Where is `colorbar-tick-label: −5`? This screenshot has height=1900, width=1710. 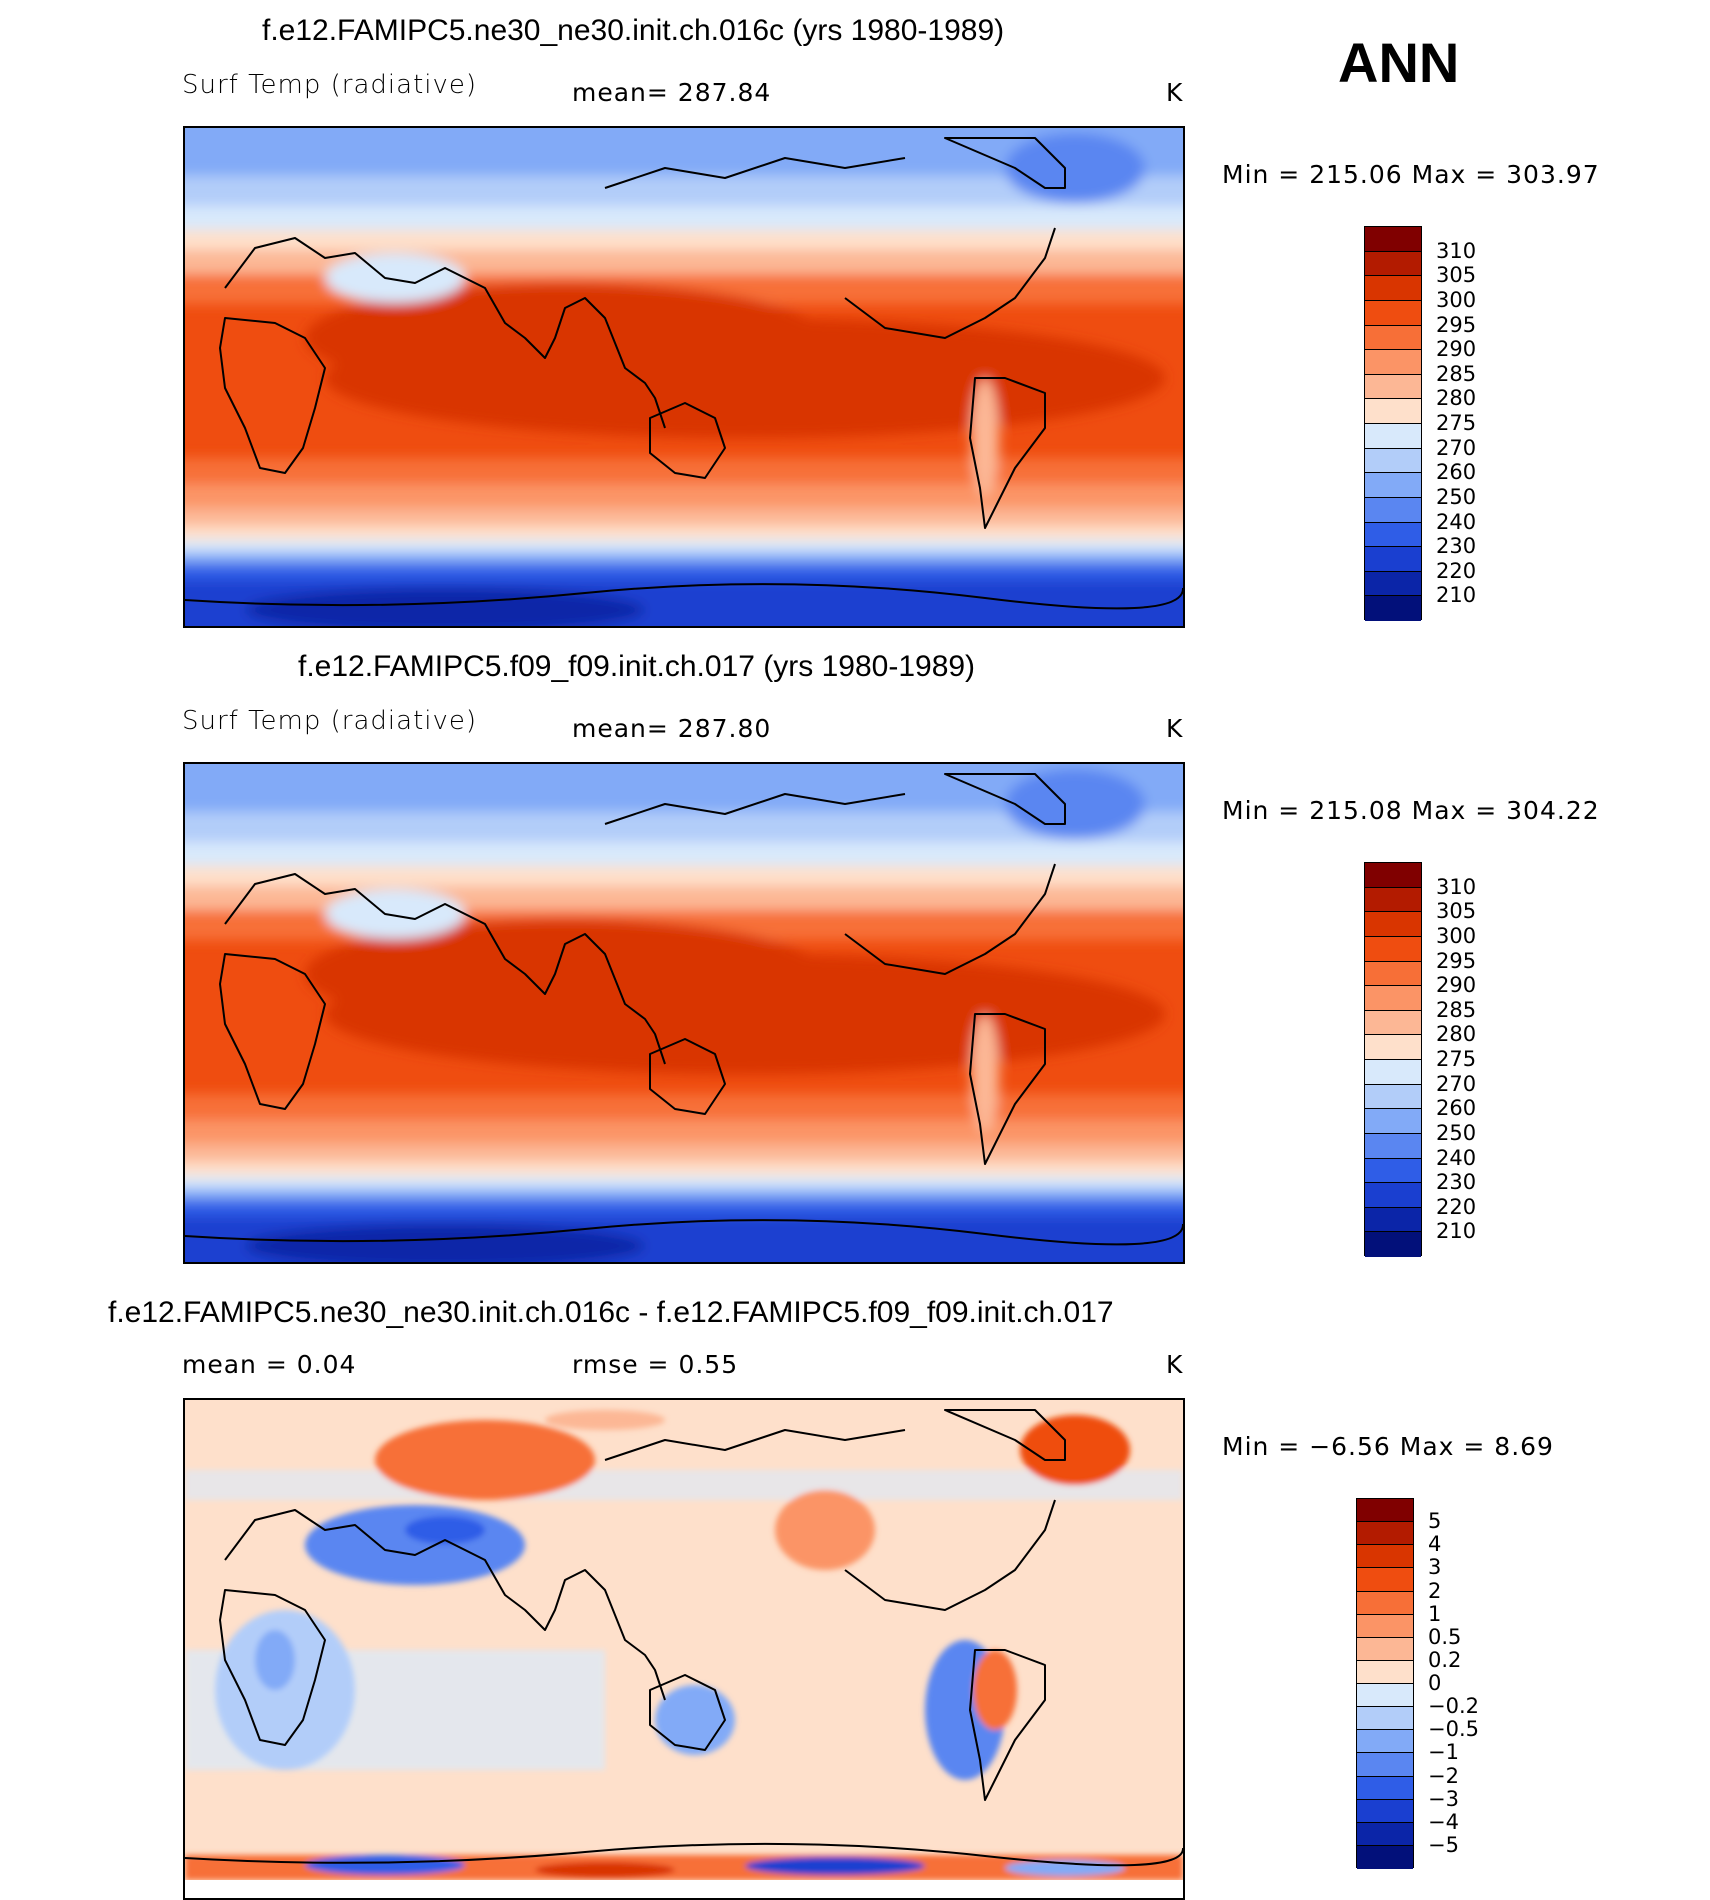
colorbar-tick-label: −5 is located at coordinates (1443, 1844).